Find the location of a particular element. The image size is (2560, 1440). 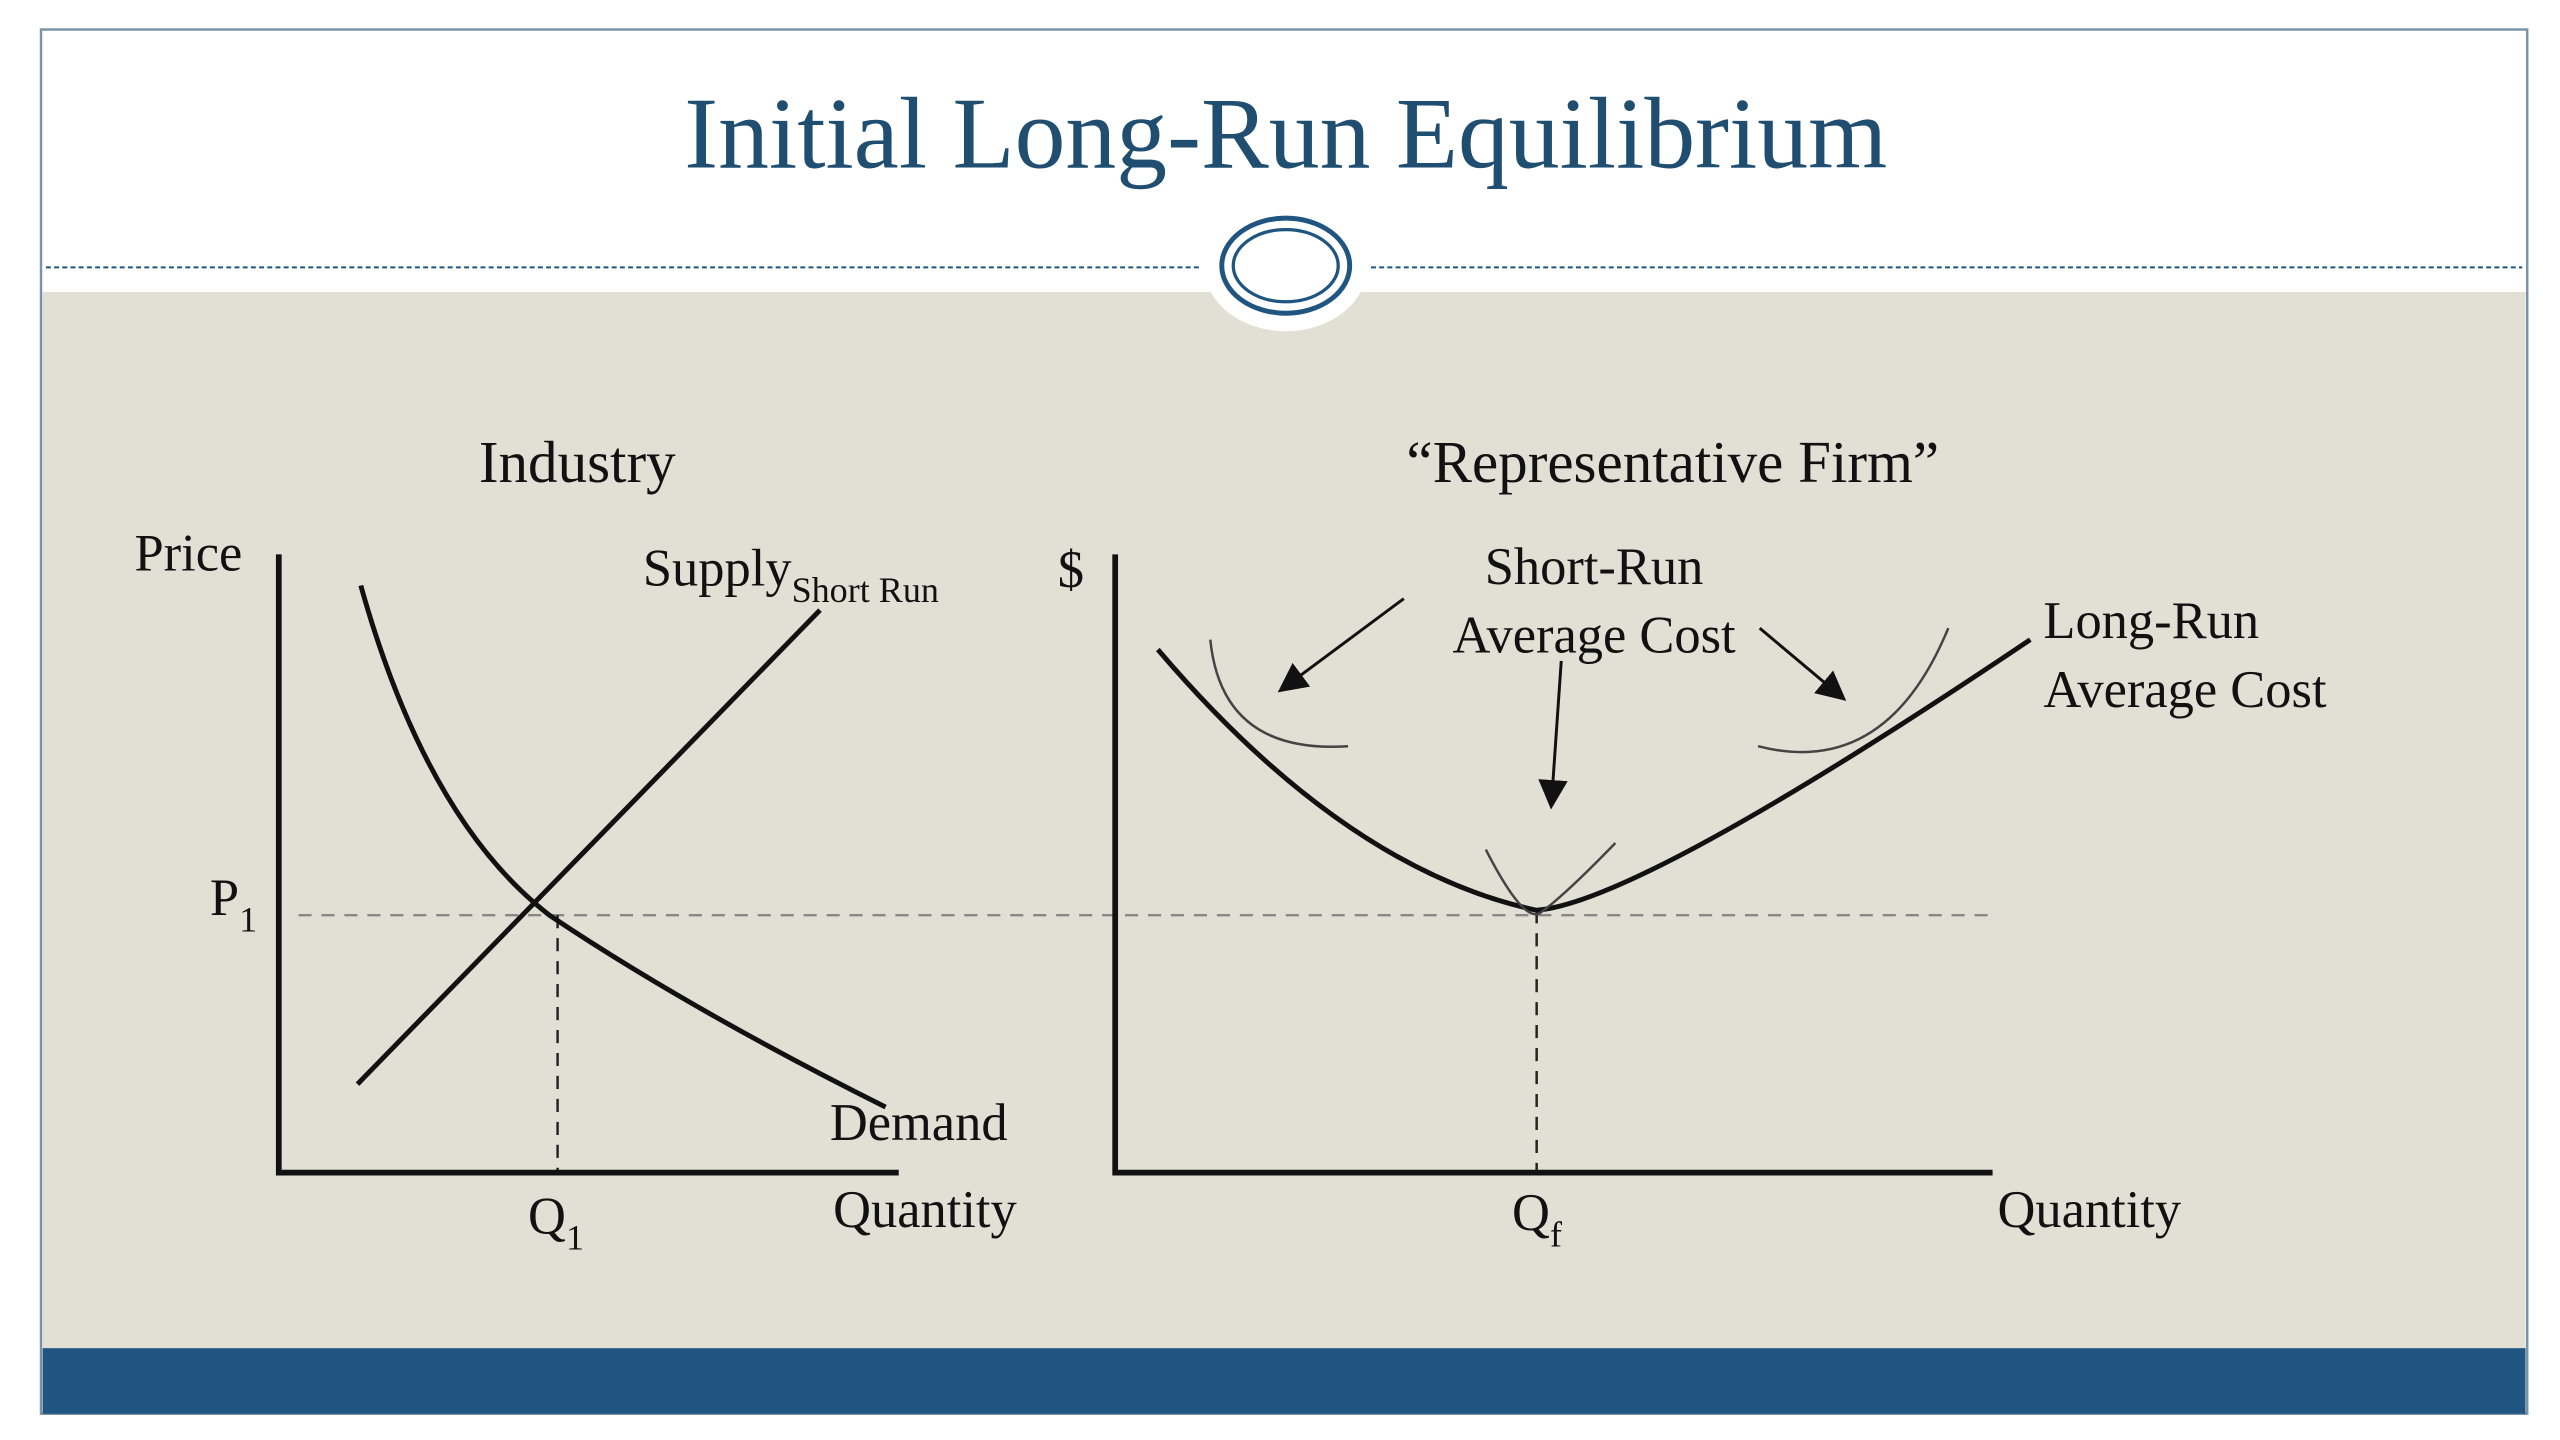

short-run-label: Short-Run is located at coordinates (1594, 567).